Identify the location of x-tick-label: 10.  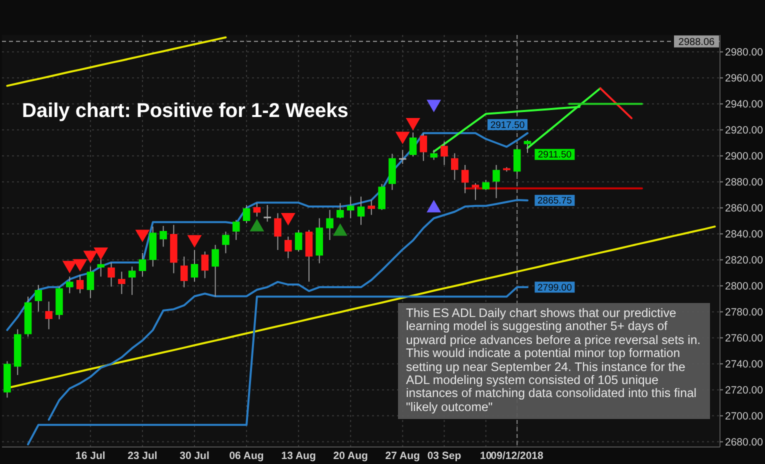
(486, 456).